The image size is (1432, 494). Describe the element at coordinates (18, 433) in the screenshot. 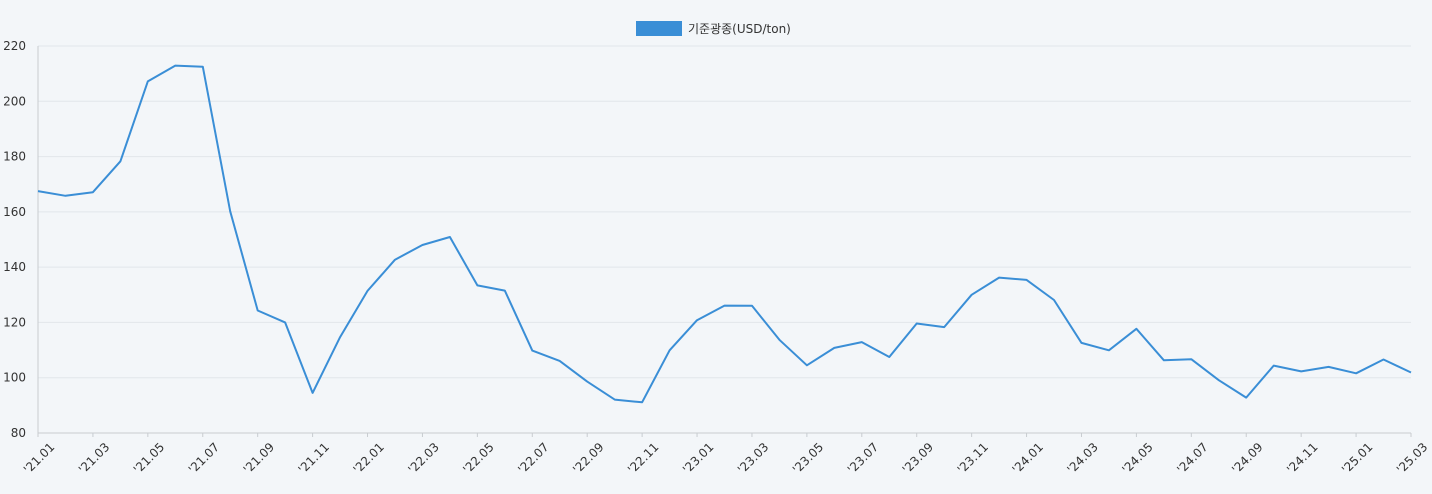

I see `y-tick-label: 80` at that location.